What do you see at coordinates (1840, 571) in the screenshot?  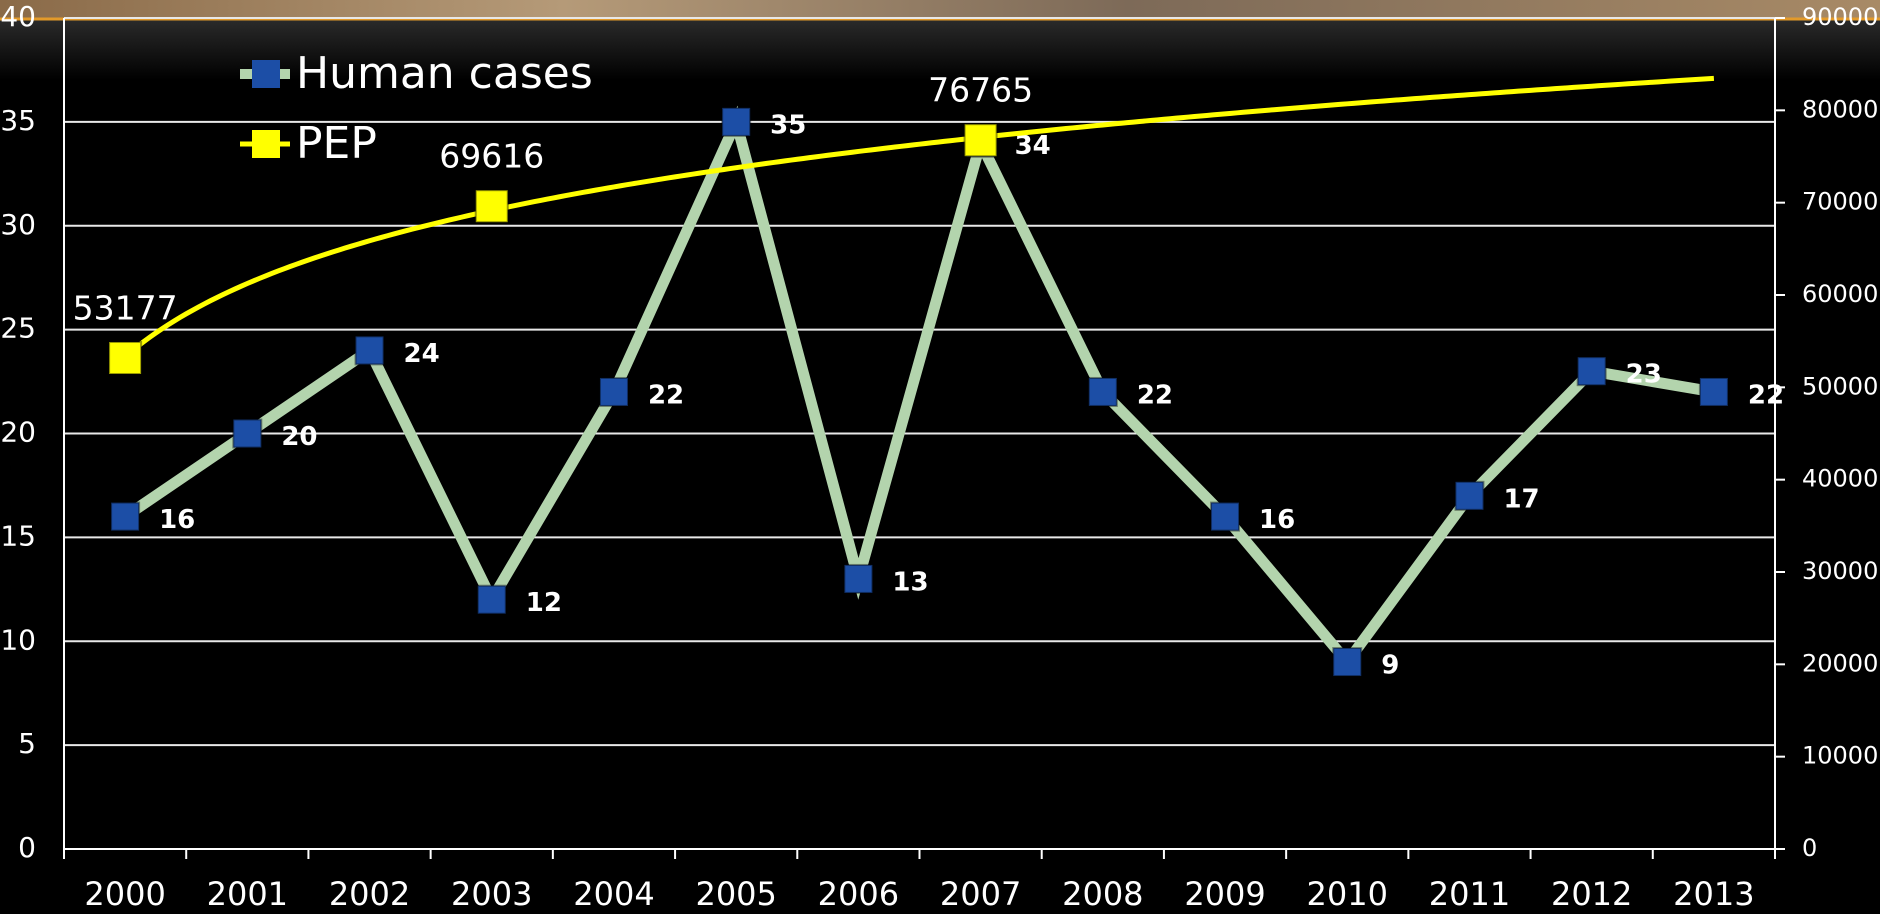 I see `y2-tick-label: 30000` at bounding box center [1840, 571].